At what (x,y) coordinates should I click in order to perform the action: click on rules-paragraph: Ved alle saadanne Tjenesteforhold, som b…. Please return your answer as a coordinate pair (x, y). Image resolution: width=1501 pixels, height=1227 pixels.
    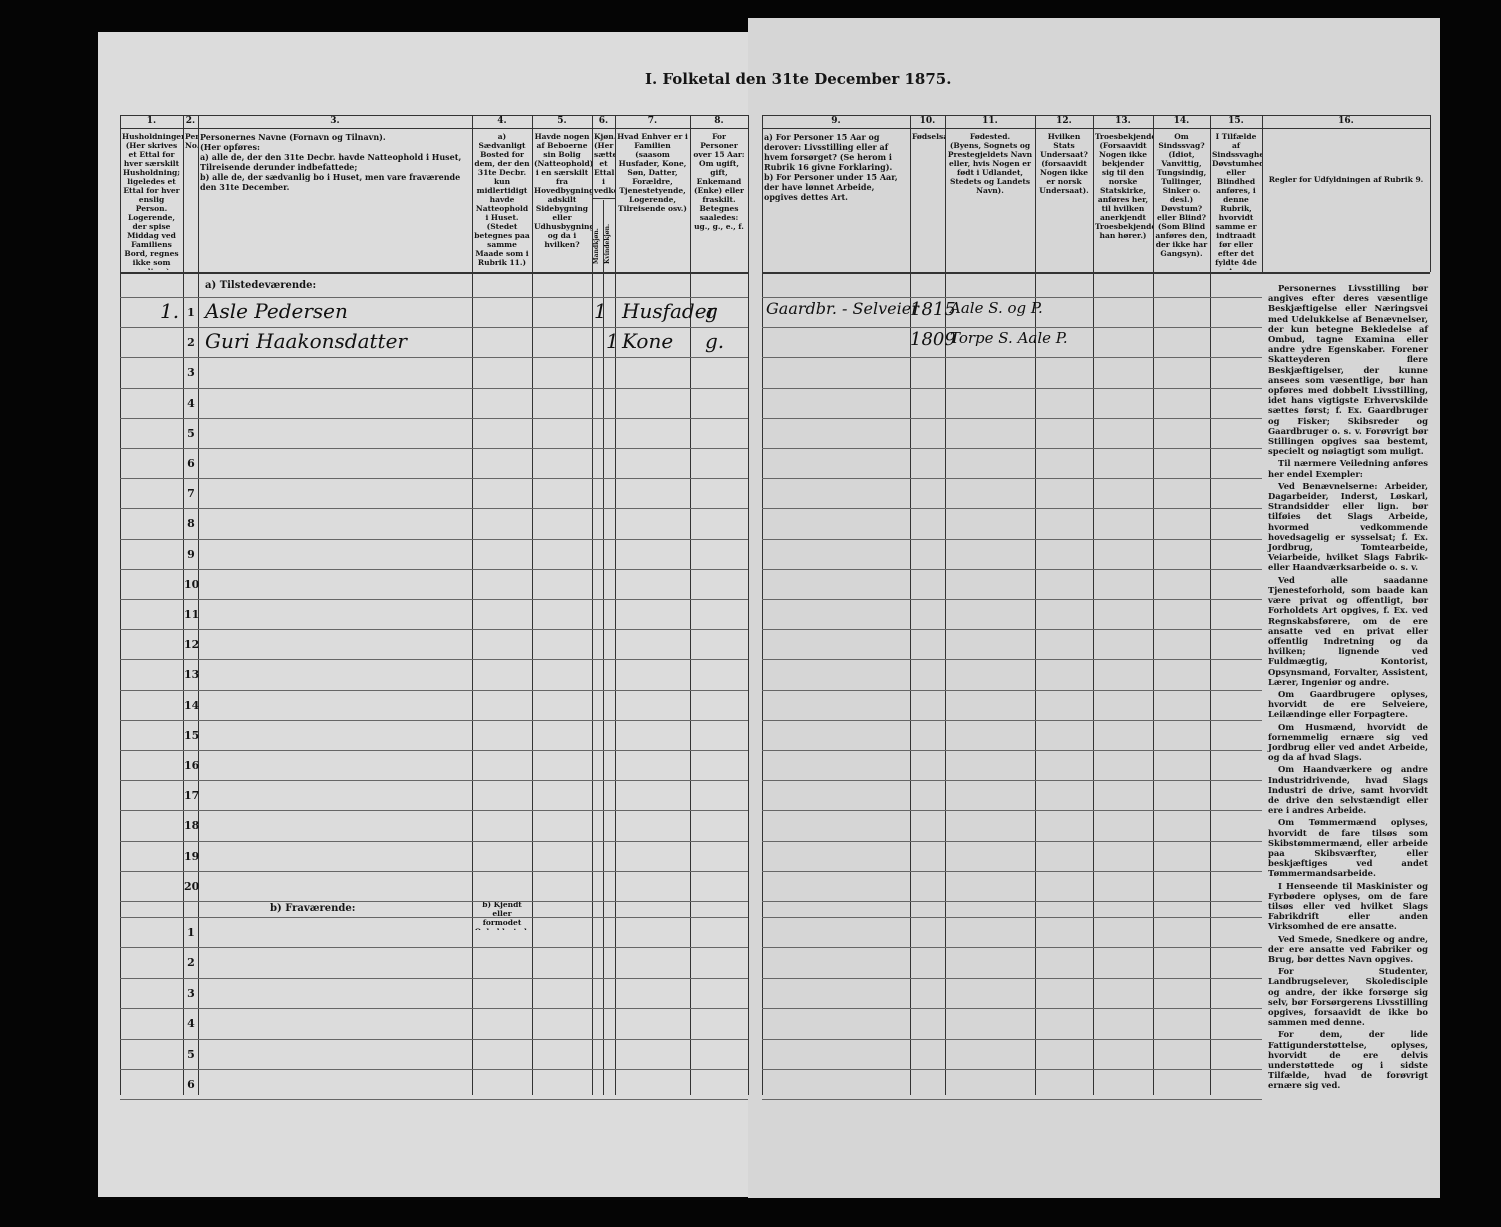
    Looking at the image, I should click on (1348, 630).